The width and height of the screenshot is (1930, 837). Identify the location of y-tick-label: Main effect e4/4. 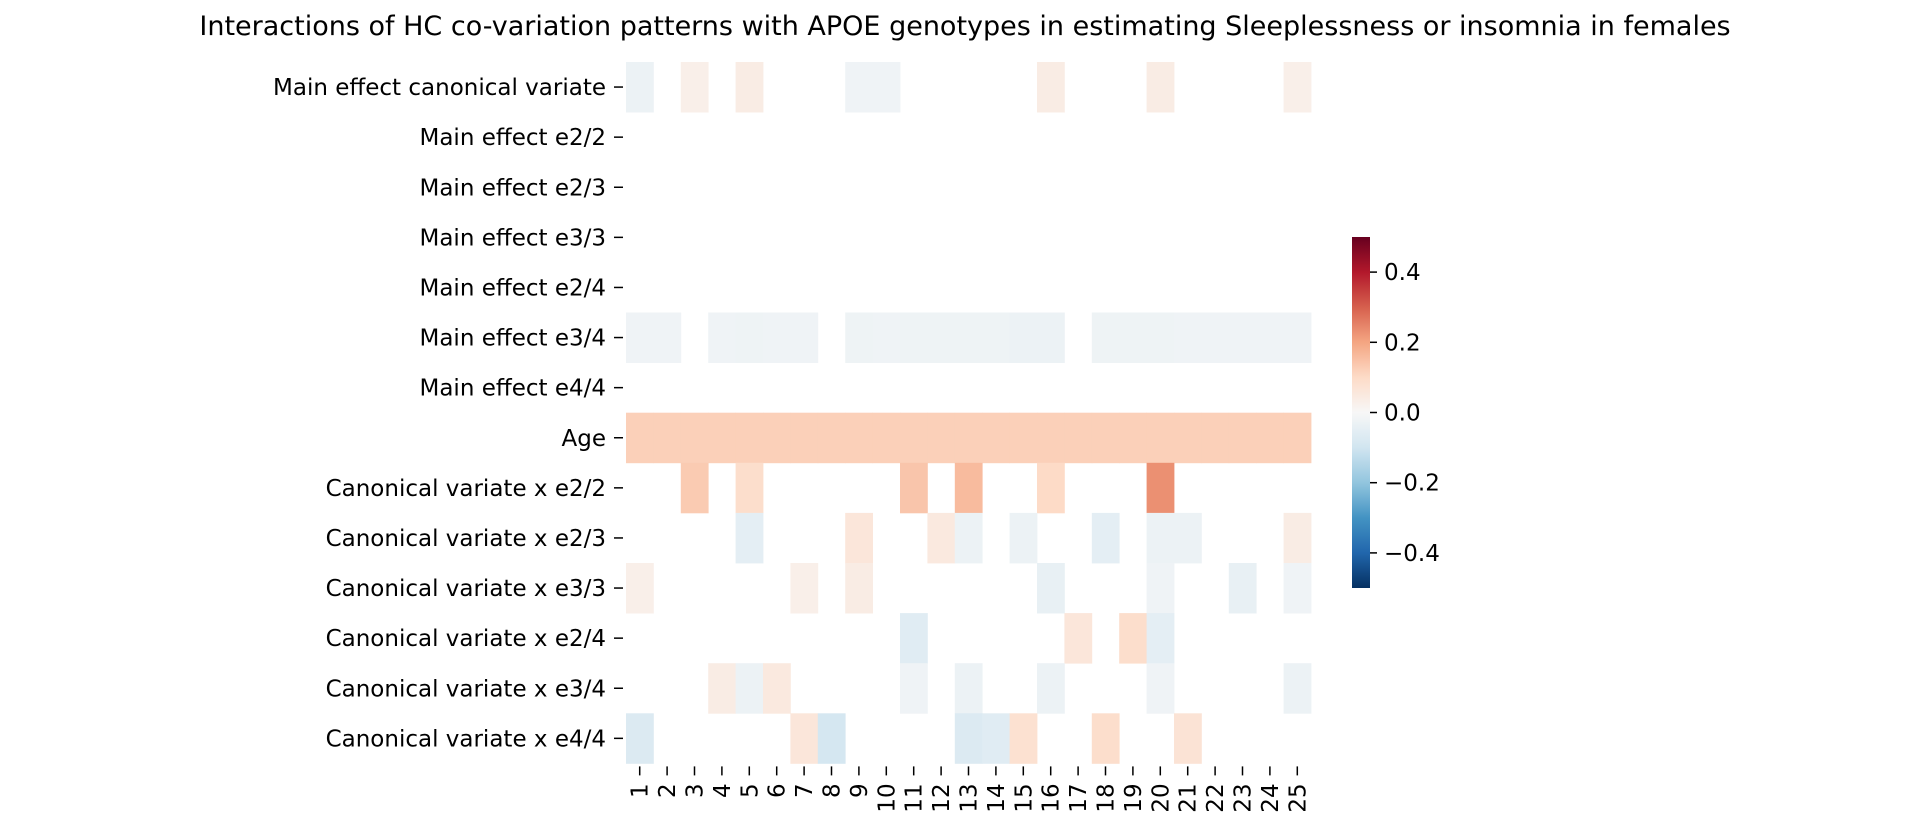
(512, 389).